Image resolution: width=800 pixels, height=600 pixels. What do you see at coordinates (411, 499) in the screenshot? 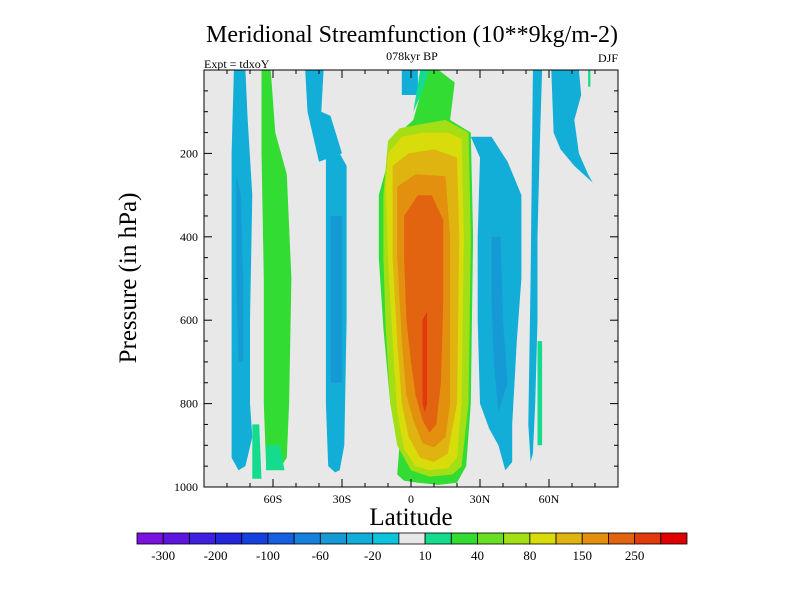
I see `x-tick-label: 0` at bounding box center [411, 499].